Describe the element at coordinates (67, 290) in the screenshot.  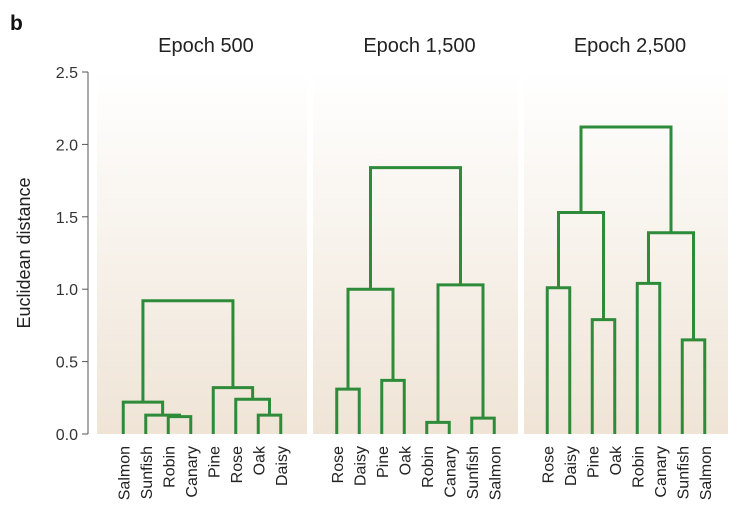
I see `y-tick-label: 1.0` at that location.